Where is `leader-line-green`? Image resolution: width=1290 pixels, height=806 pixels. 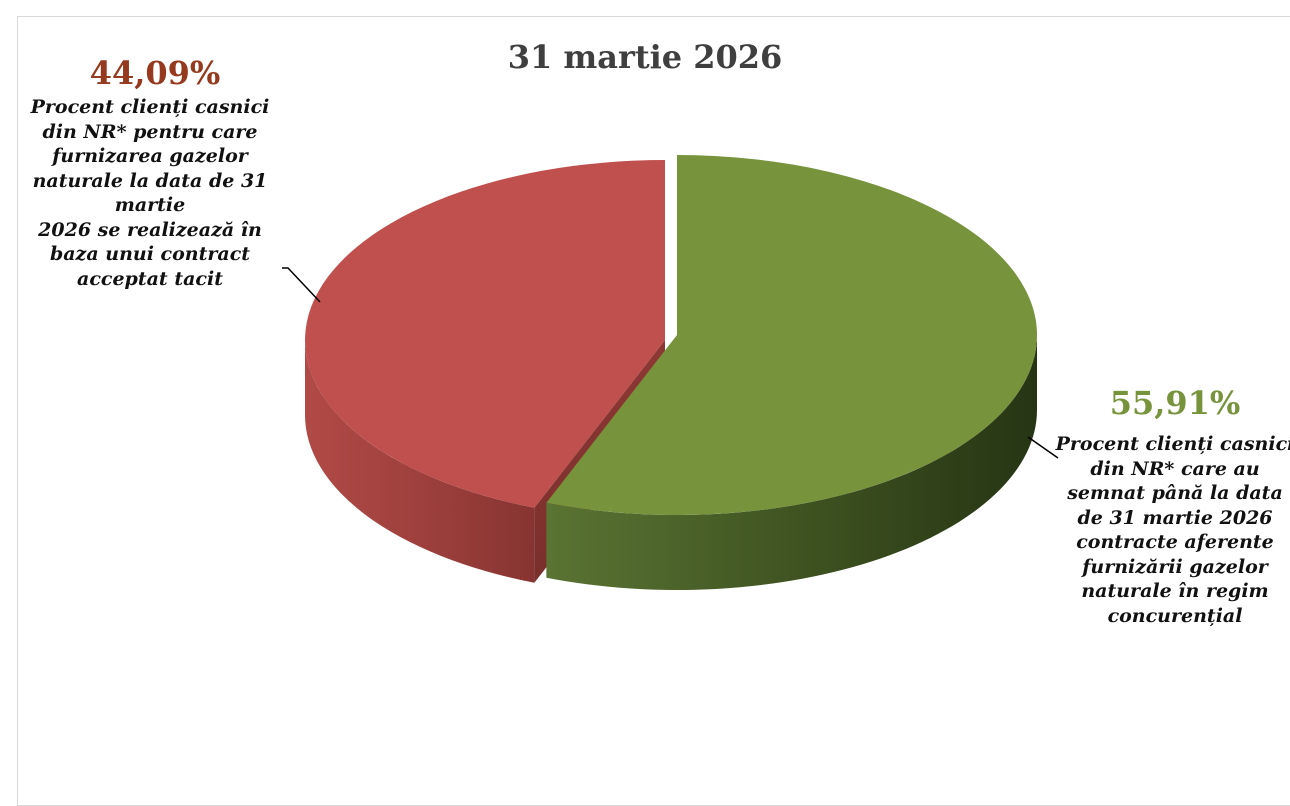 leader-line-green is located at coordinates (1043, 447).